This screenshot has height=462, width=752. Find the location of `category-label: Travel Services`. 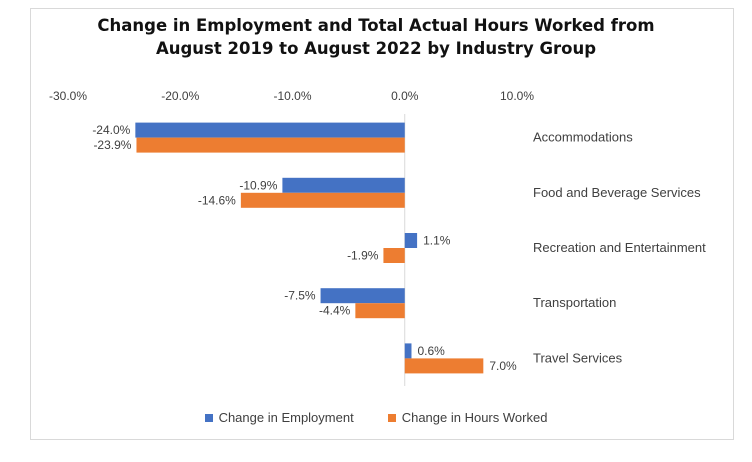

category-label: Travel Services is located at coordinates (578, 357).